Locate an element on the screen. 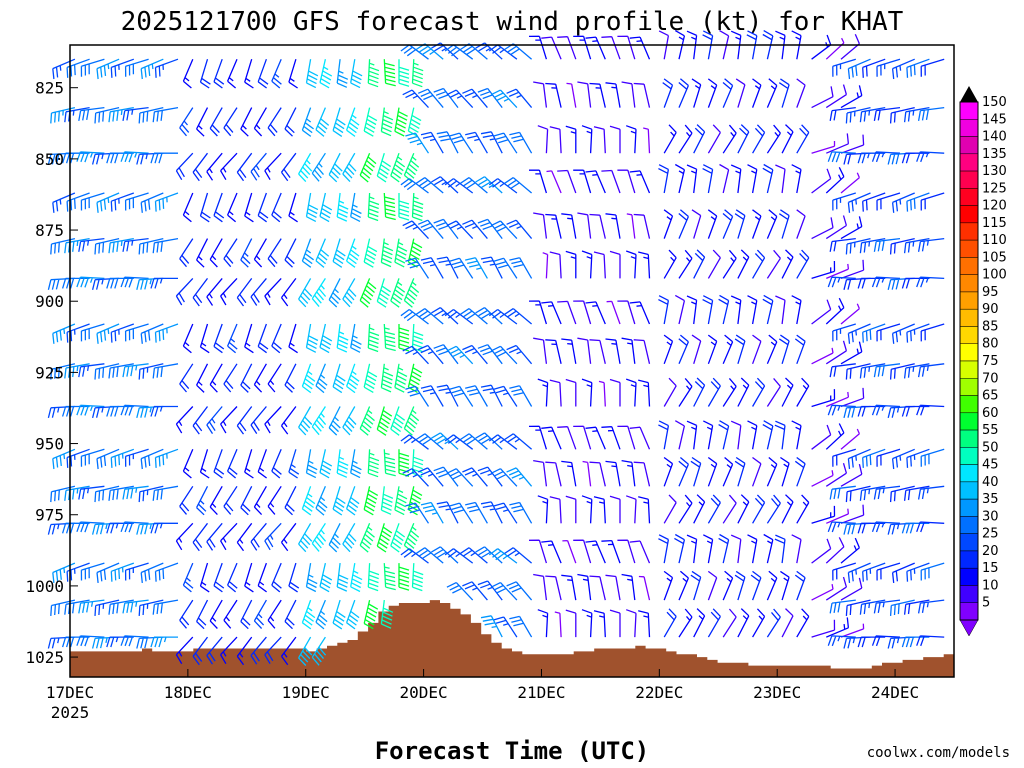 This screenshot has width=1024, height=768. colorbar-label: 105 is located at coordinates (994, 257).